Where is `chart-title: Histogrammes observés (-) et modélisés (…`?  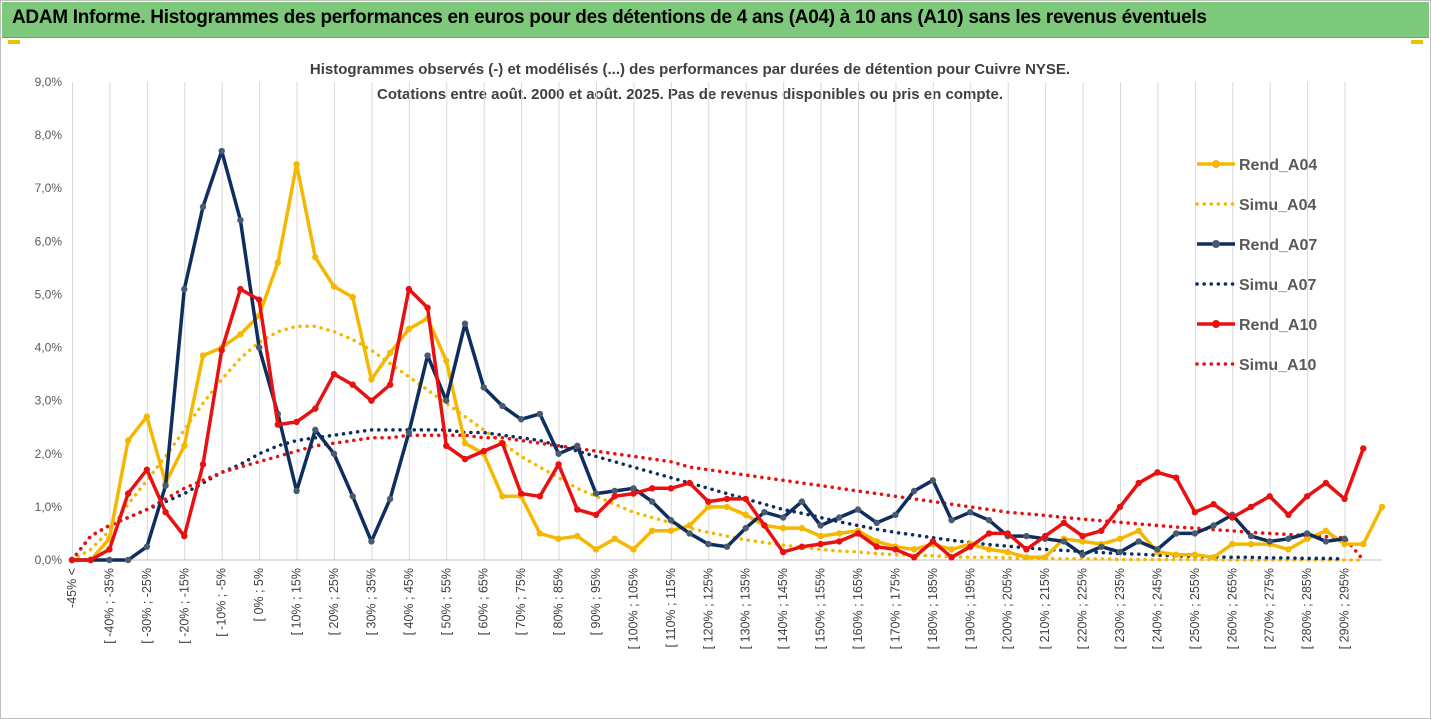 chart-title: Histogrammes observés (-) et modélisés (… is located at coordinates (690, 82).